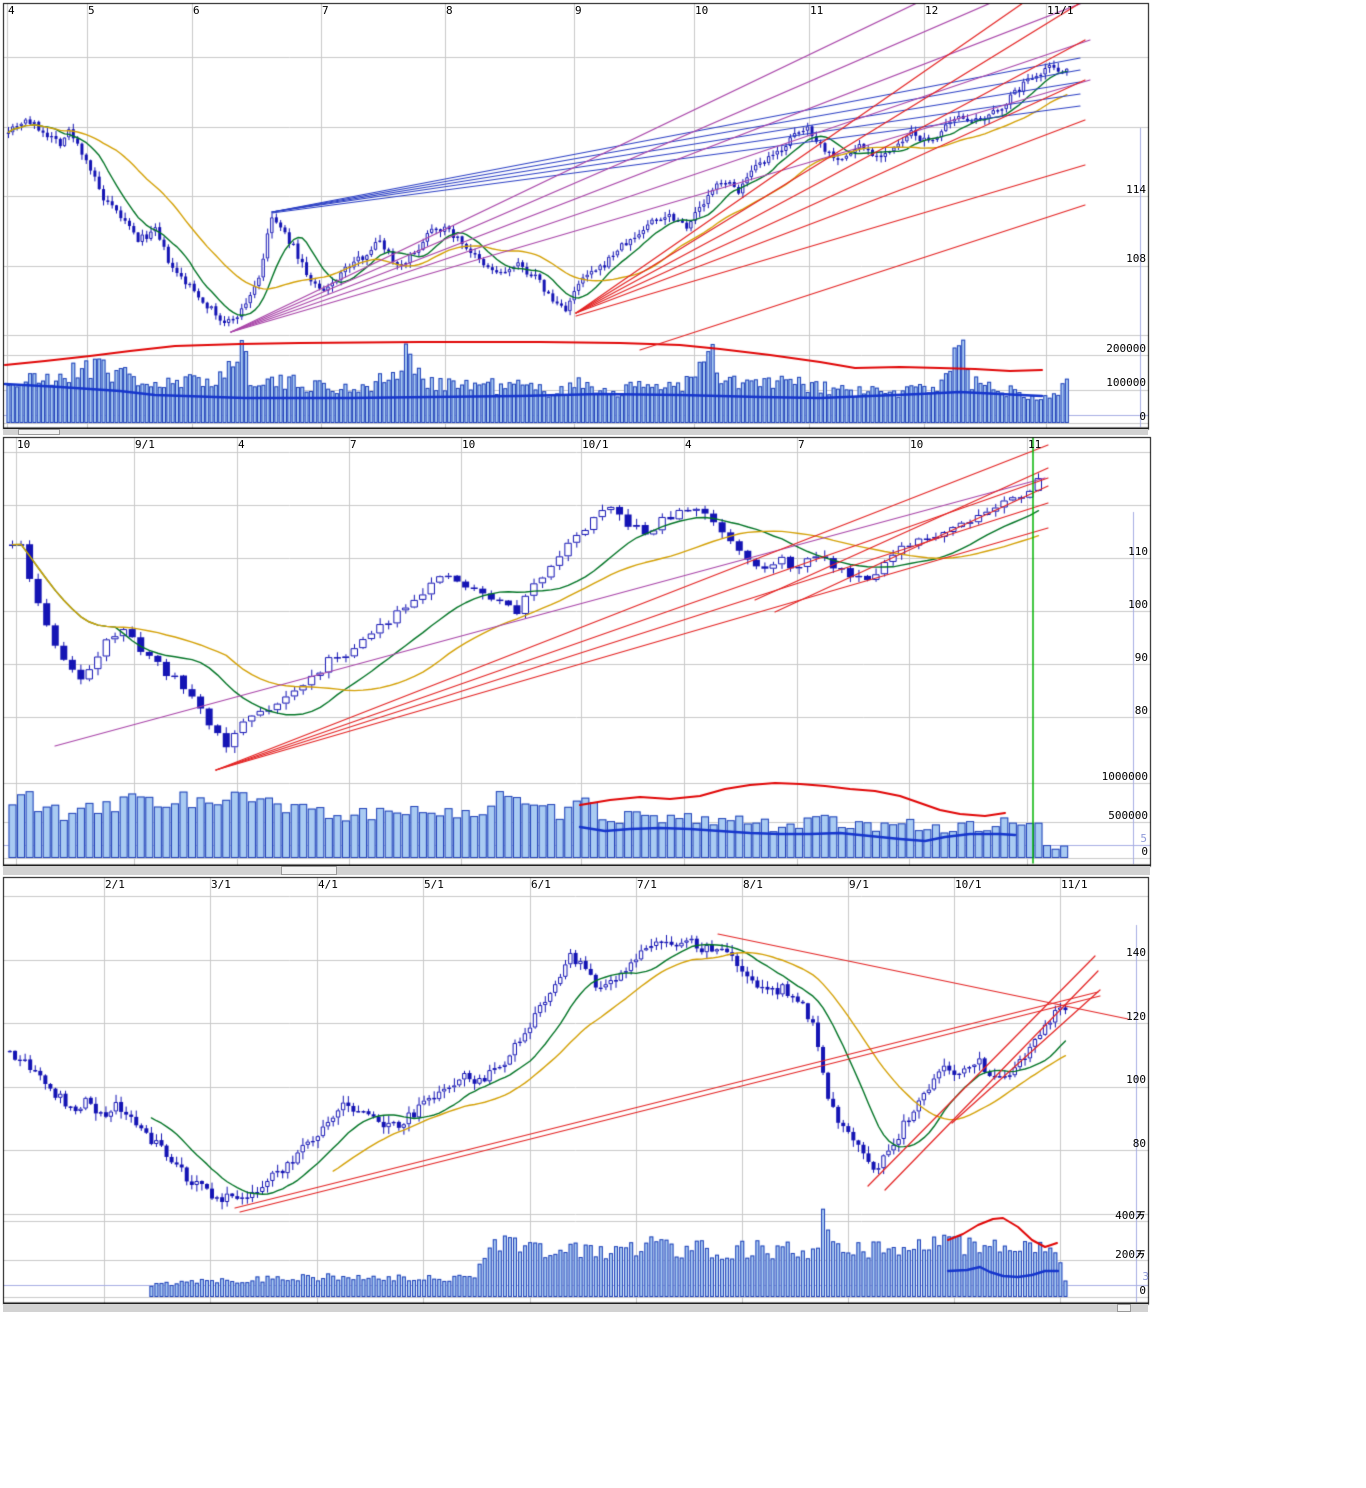  Describe the element at coordinates (1124, 1308) in the screenshot. I see `chart-third-scrollbar-thumb` at that location.